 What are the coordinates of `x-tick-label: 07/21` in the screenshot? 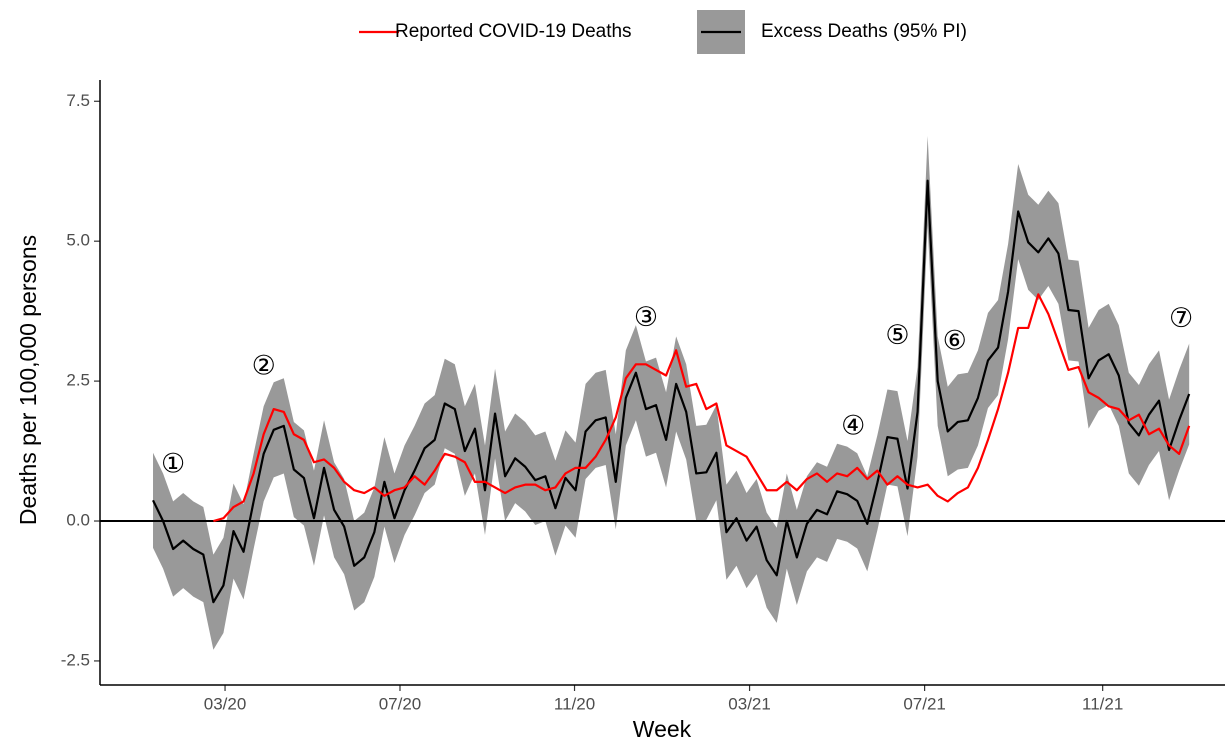 It's located at (924, 703).